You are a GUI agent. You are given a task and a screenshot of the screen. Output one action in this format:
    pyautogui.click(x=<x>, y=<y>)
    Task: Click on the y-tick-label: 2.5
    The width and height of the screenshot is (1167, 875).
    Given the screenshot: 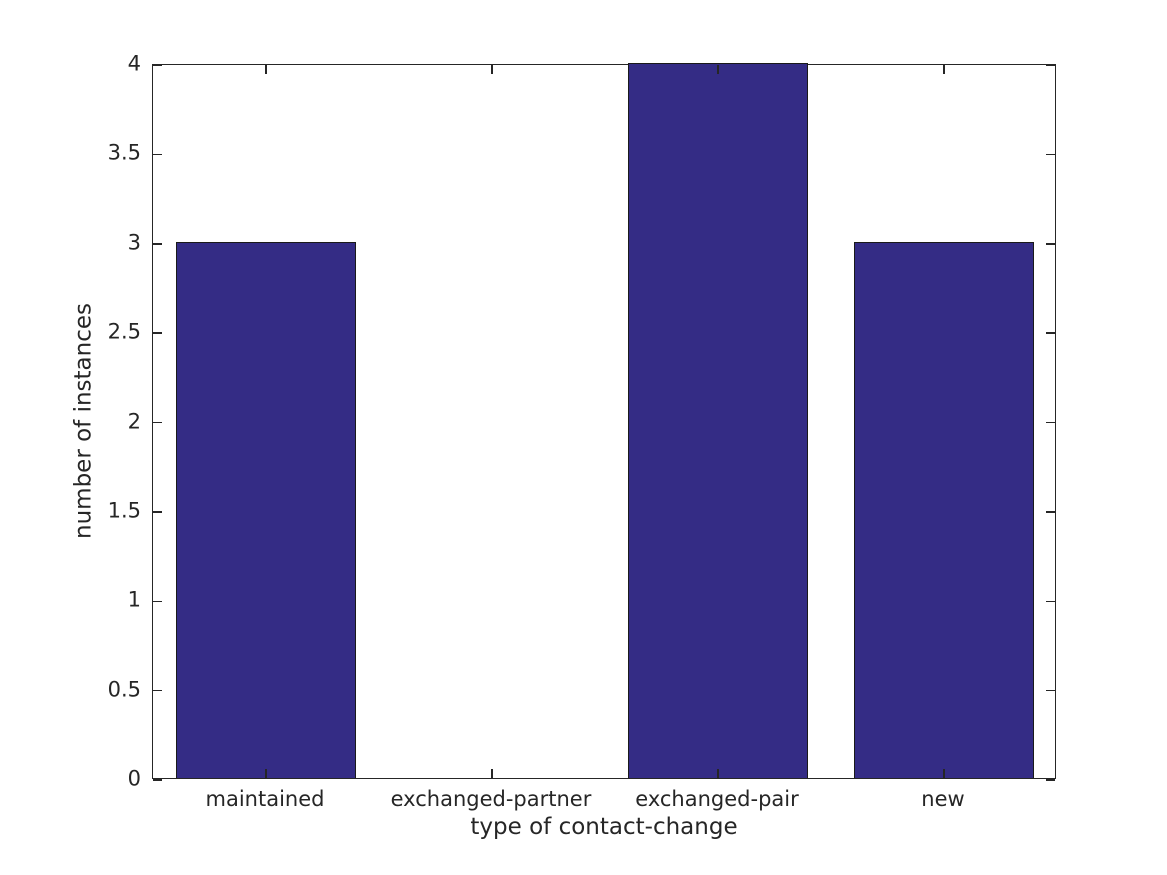 What is the action you would take?
    pyautogui.click(x=124, y=331)
    